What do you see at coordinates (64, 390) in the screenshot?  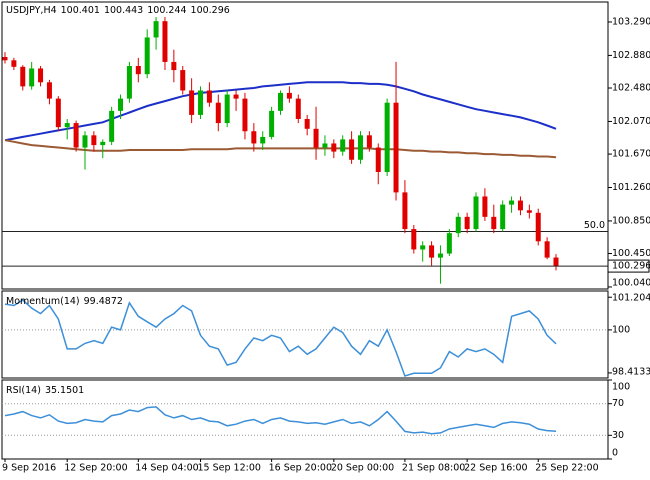 I see `indicator-value: 35.1501` at bounding box center [64, 390].